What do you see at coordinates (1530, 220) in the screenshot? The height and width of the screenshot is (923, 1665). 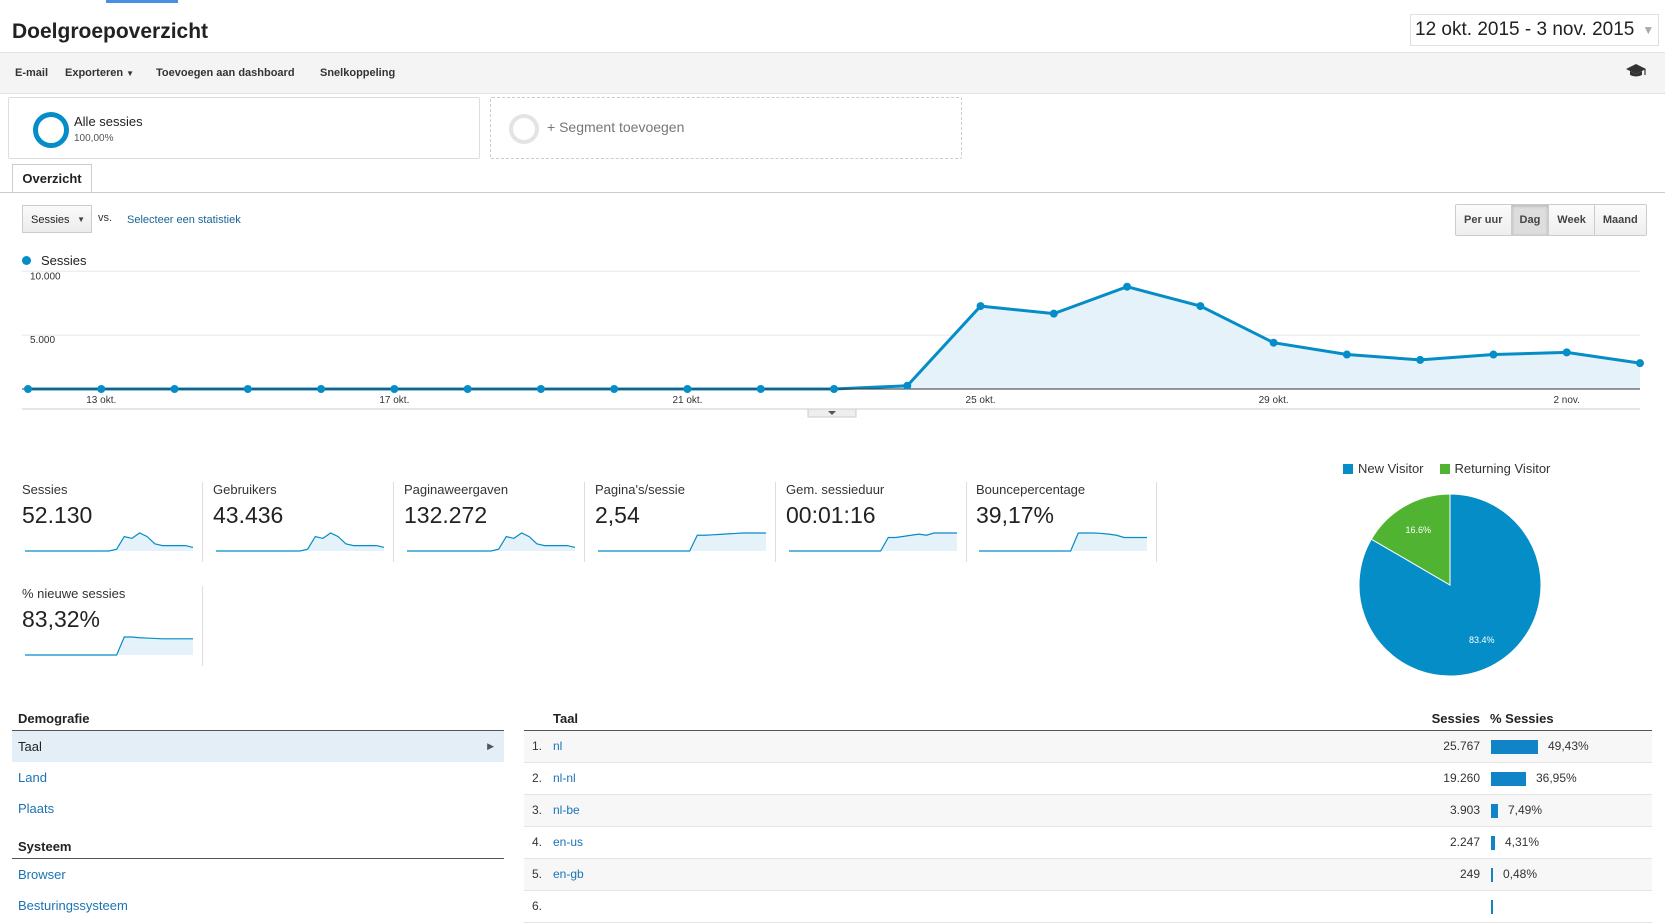 I see `granularity-dag: Dag` at bounding box center [1530, 220].